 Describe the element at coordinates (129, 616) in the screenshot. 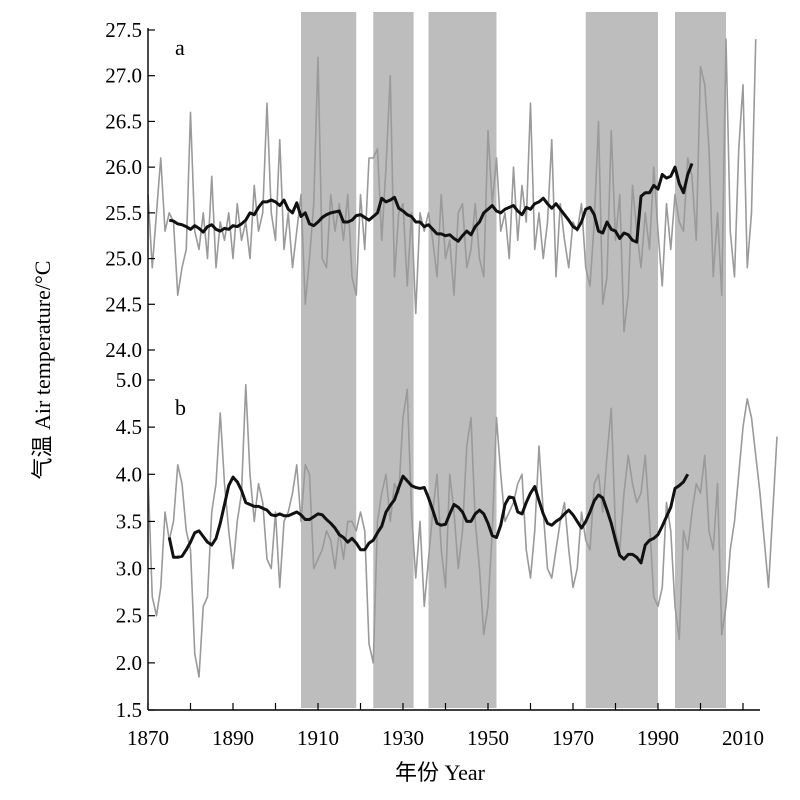

I see `y-tick-label: 2.5` at that location.